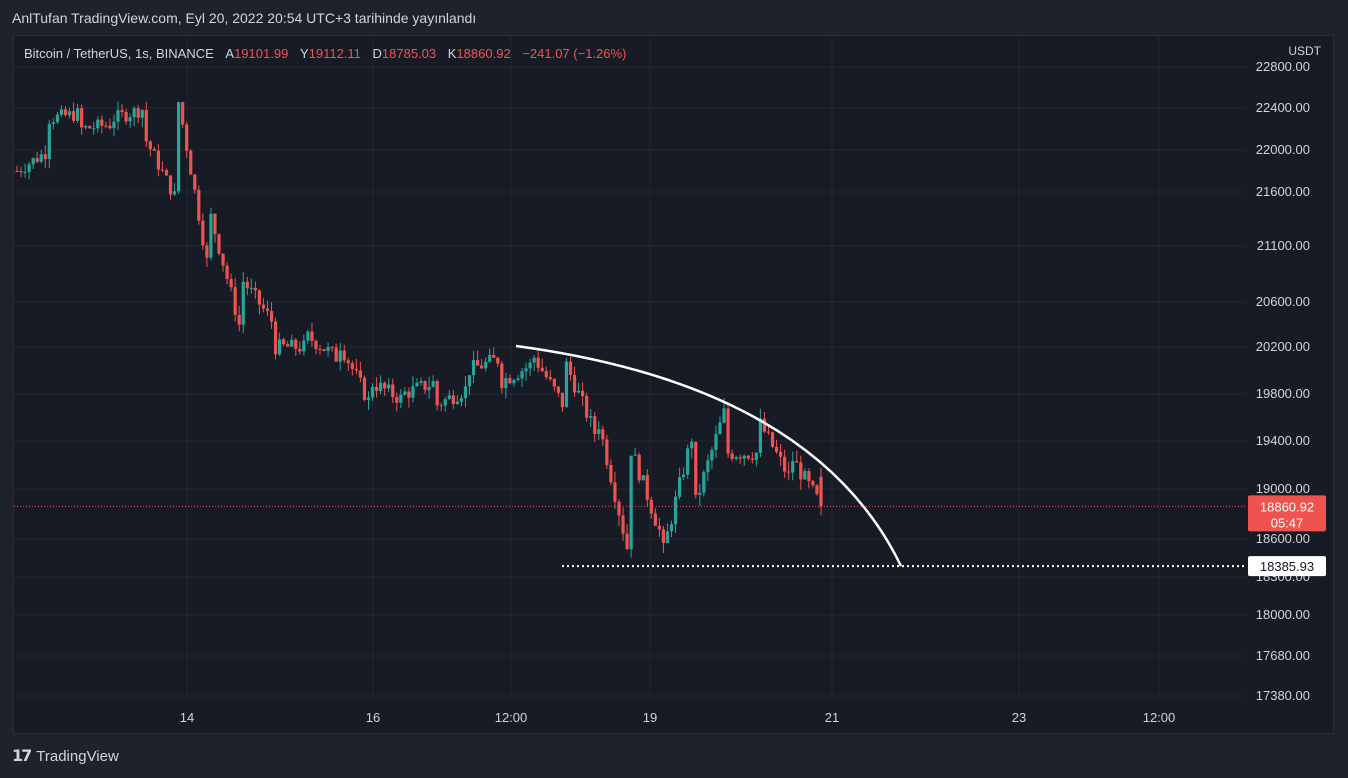  What do you see at coordinates (832, 717) in the screenshot?
I see `x-tick-label: 21` at bounding box center [832, 717].